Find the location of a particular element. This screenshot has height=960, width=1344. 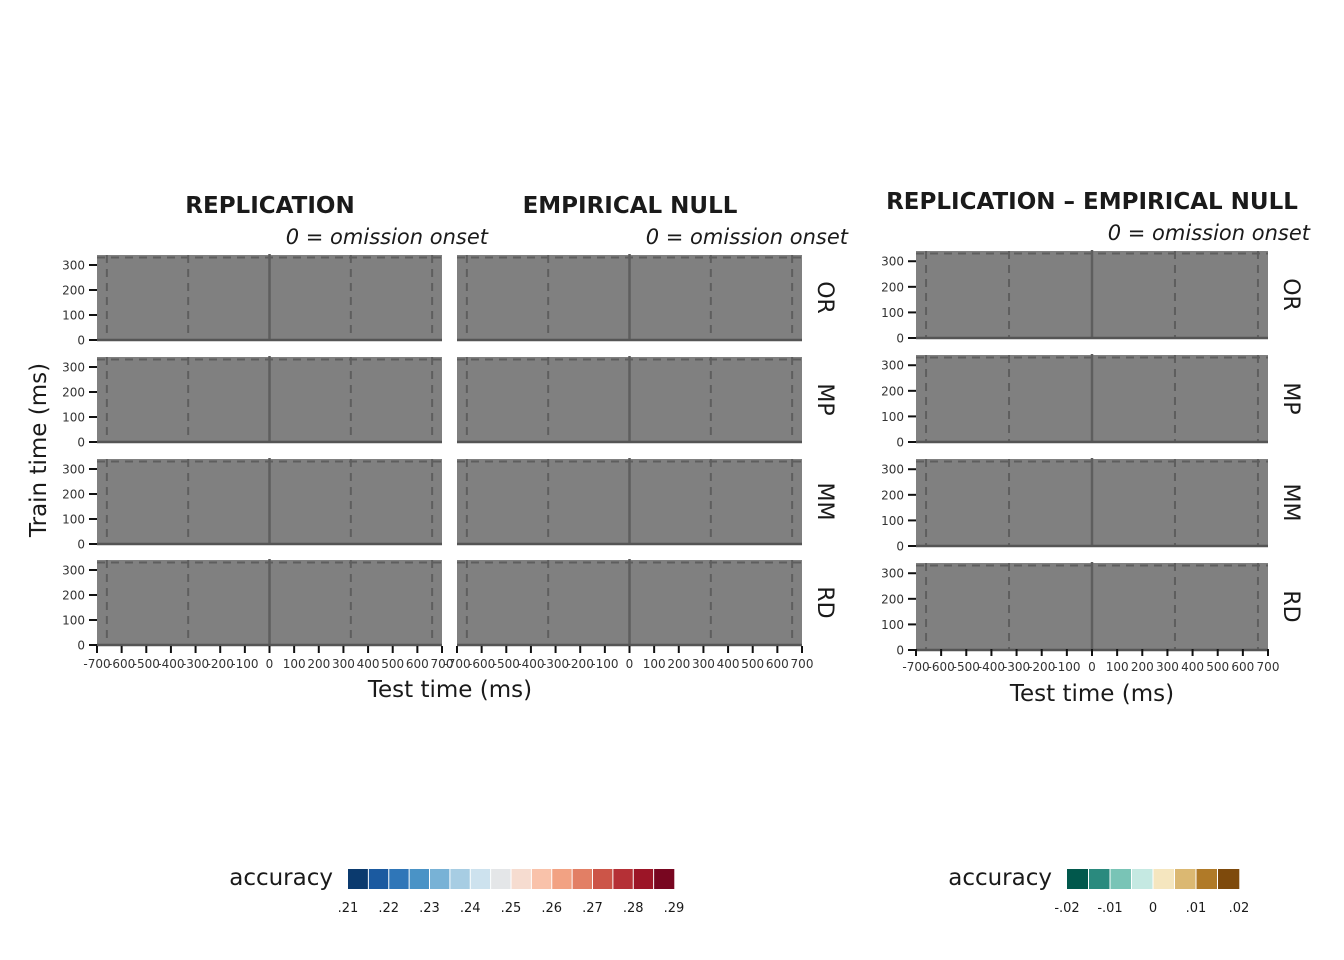

legend-0: accuracy .21 .22 .23 .24 .25 .26 .27 .28 .29 is located at coordinates (456, 890).